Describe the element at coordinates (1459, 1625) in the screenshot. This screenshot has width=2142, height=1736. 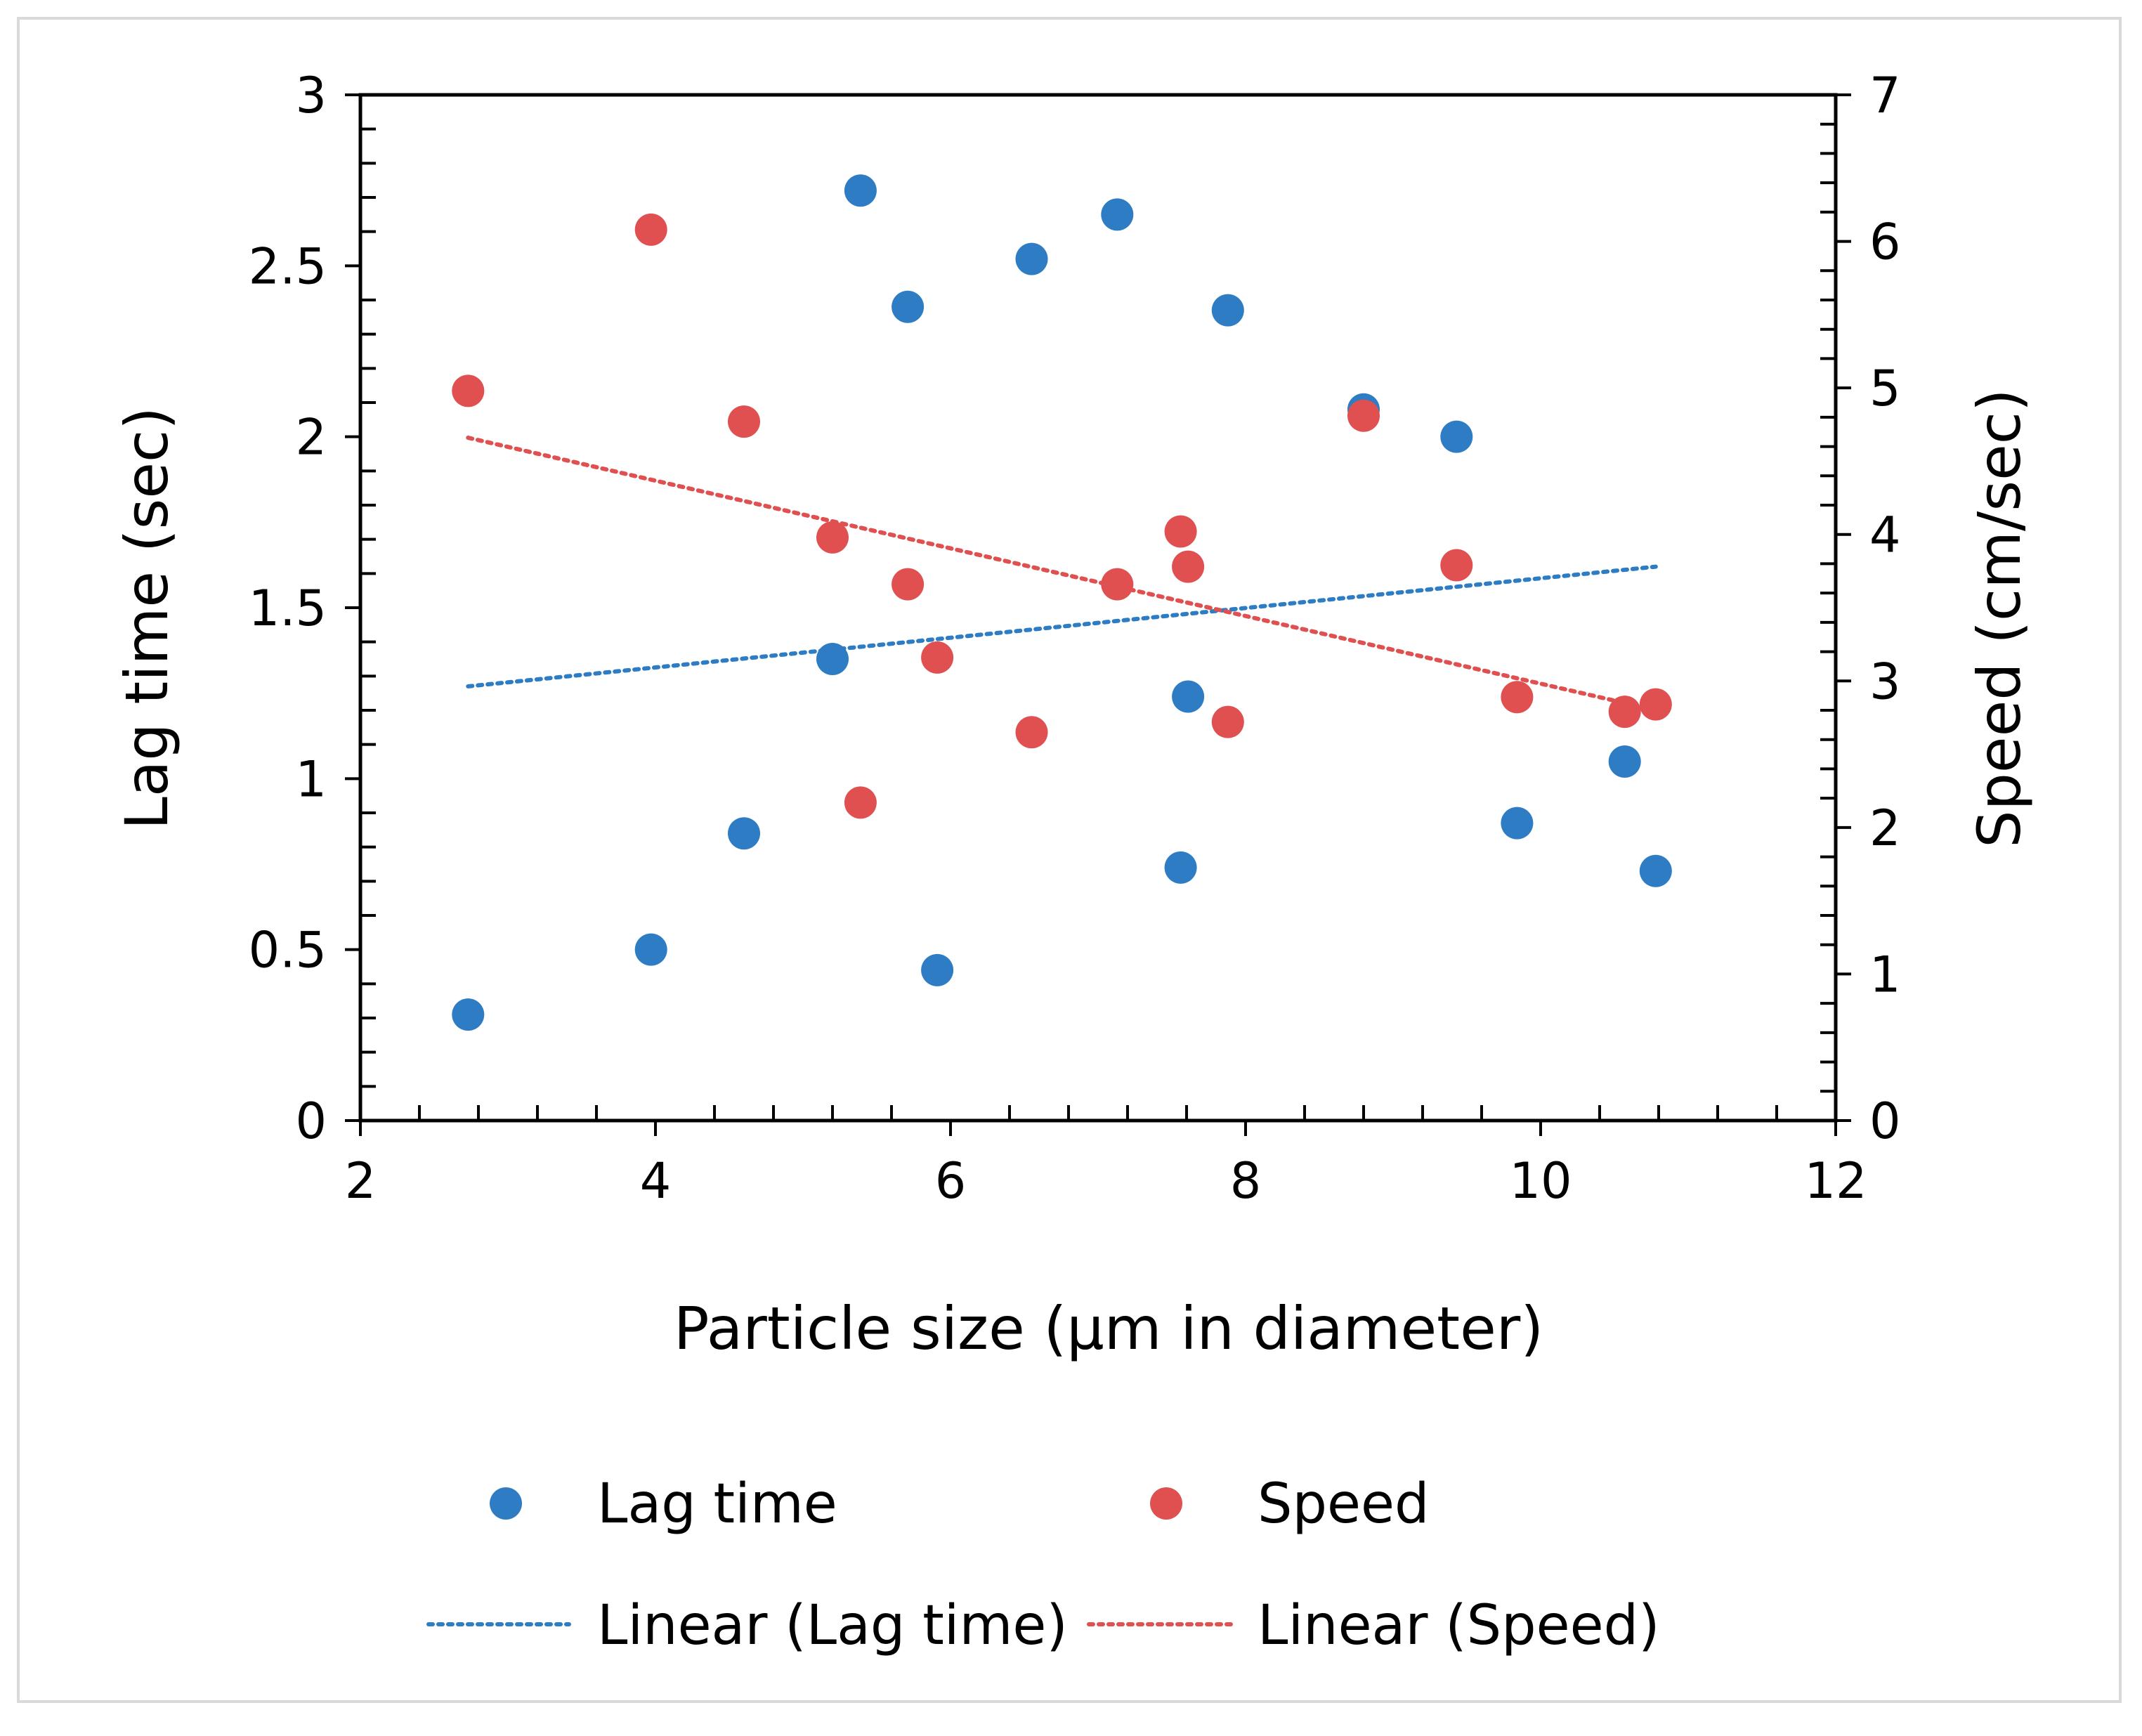
I see `legend-speed-trend-label: Linear (Speed)` at that location.